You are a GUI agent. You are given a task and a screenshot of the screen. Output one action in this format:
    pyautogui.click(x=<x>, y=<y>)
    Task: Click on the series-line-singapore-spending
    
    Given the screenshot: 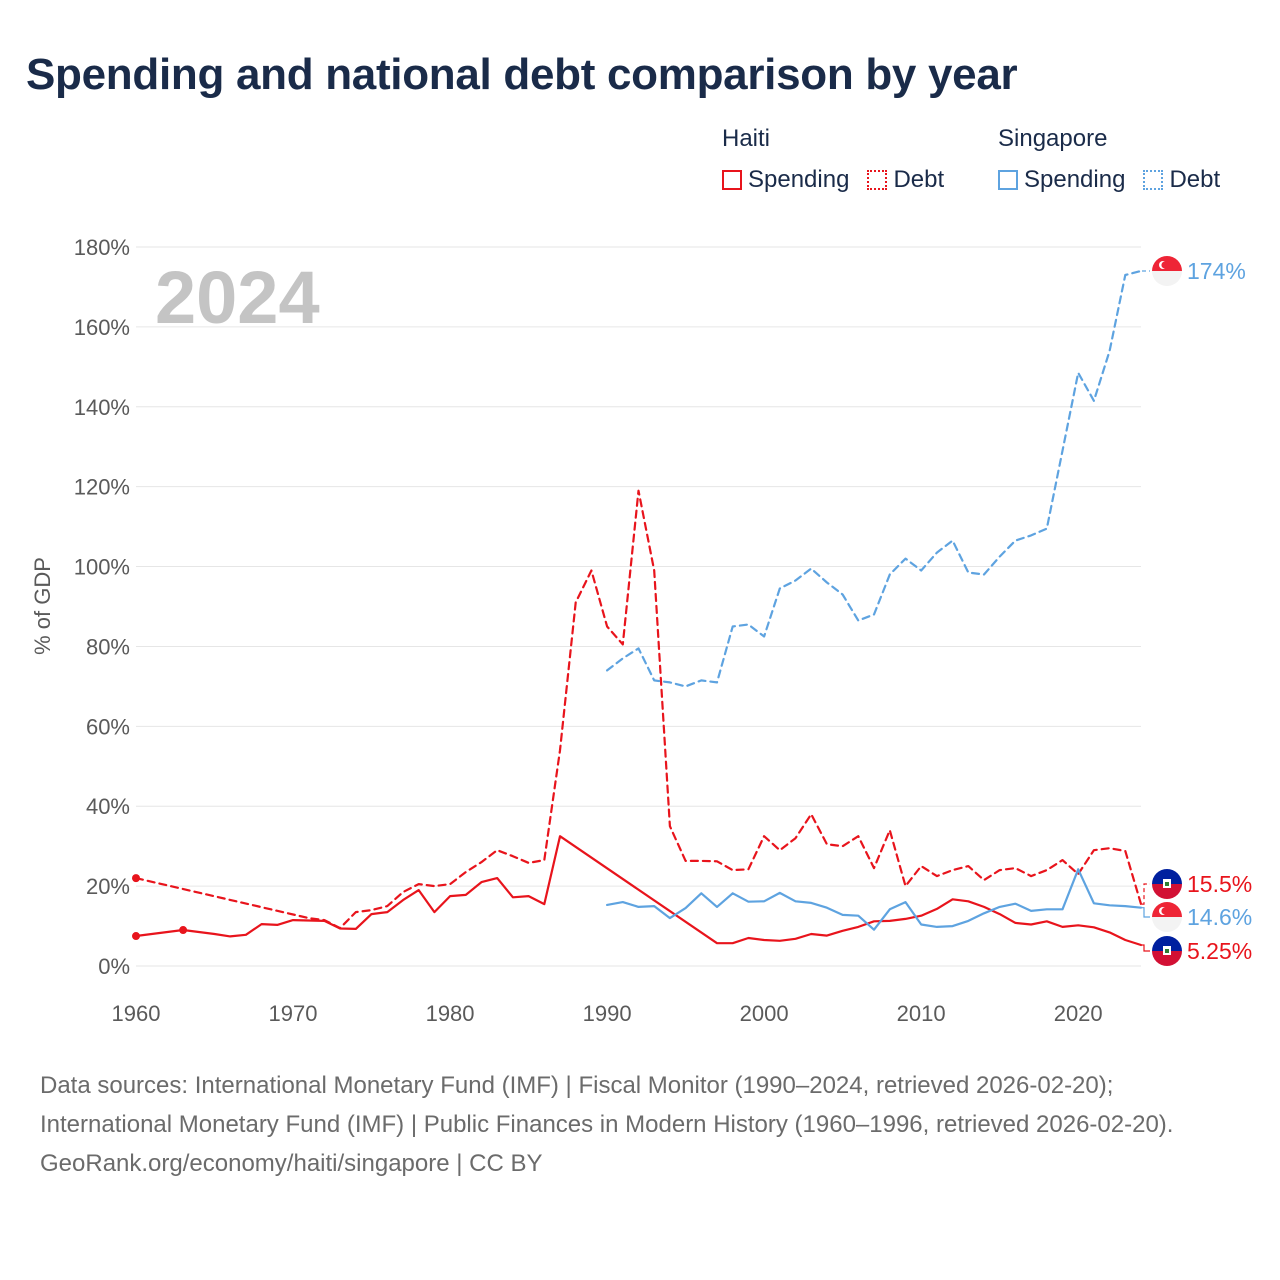 What is the action you would take?
    pyautogui.click(x=874, y=899)
    